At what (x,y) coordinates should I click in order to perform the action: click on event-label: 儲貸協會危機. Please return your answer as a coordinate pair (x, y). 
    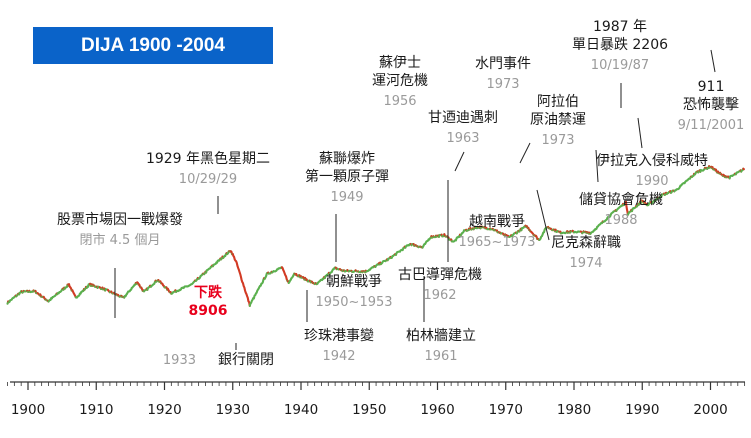
    Looking at the image, I should click on (621, 200).